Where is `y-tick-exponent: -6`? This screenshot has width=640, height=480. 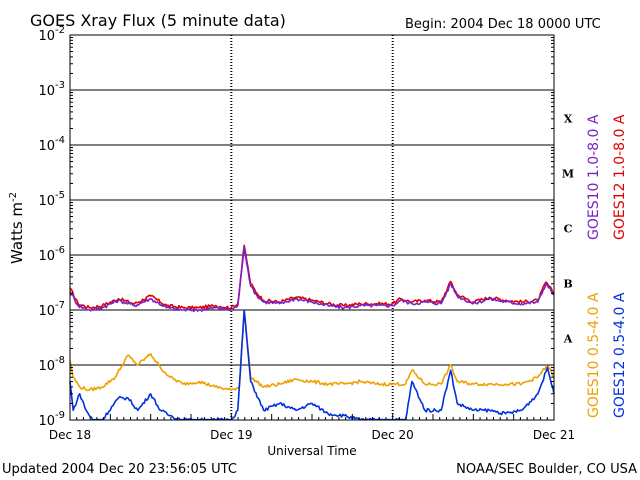
y-tick-exponent: -6 is located at coordinates (60, 250).